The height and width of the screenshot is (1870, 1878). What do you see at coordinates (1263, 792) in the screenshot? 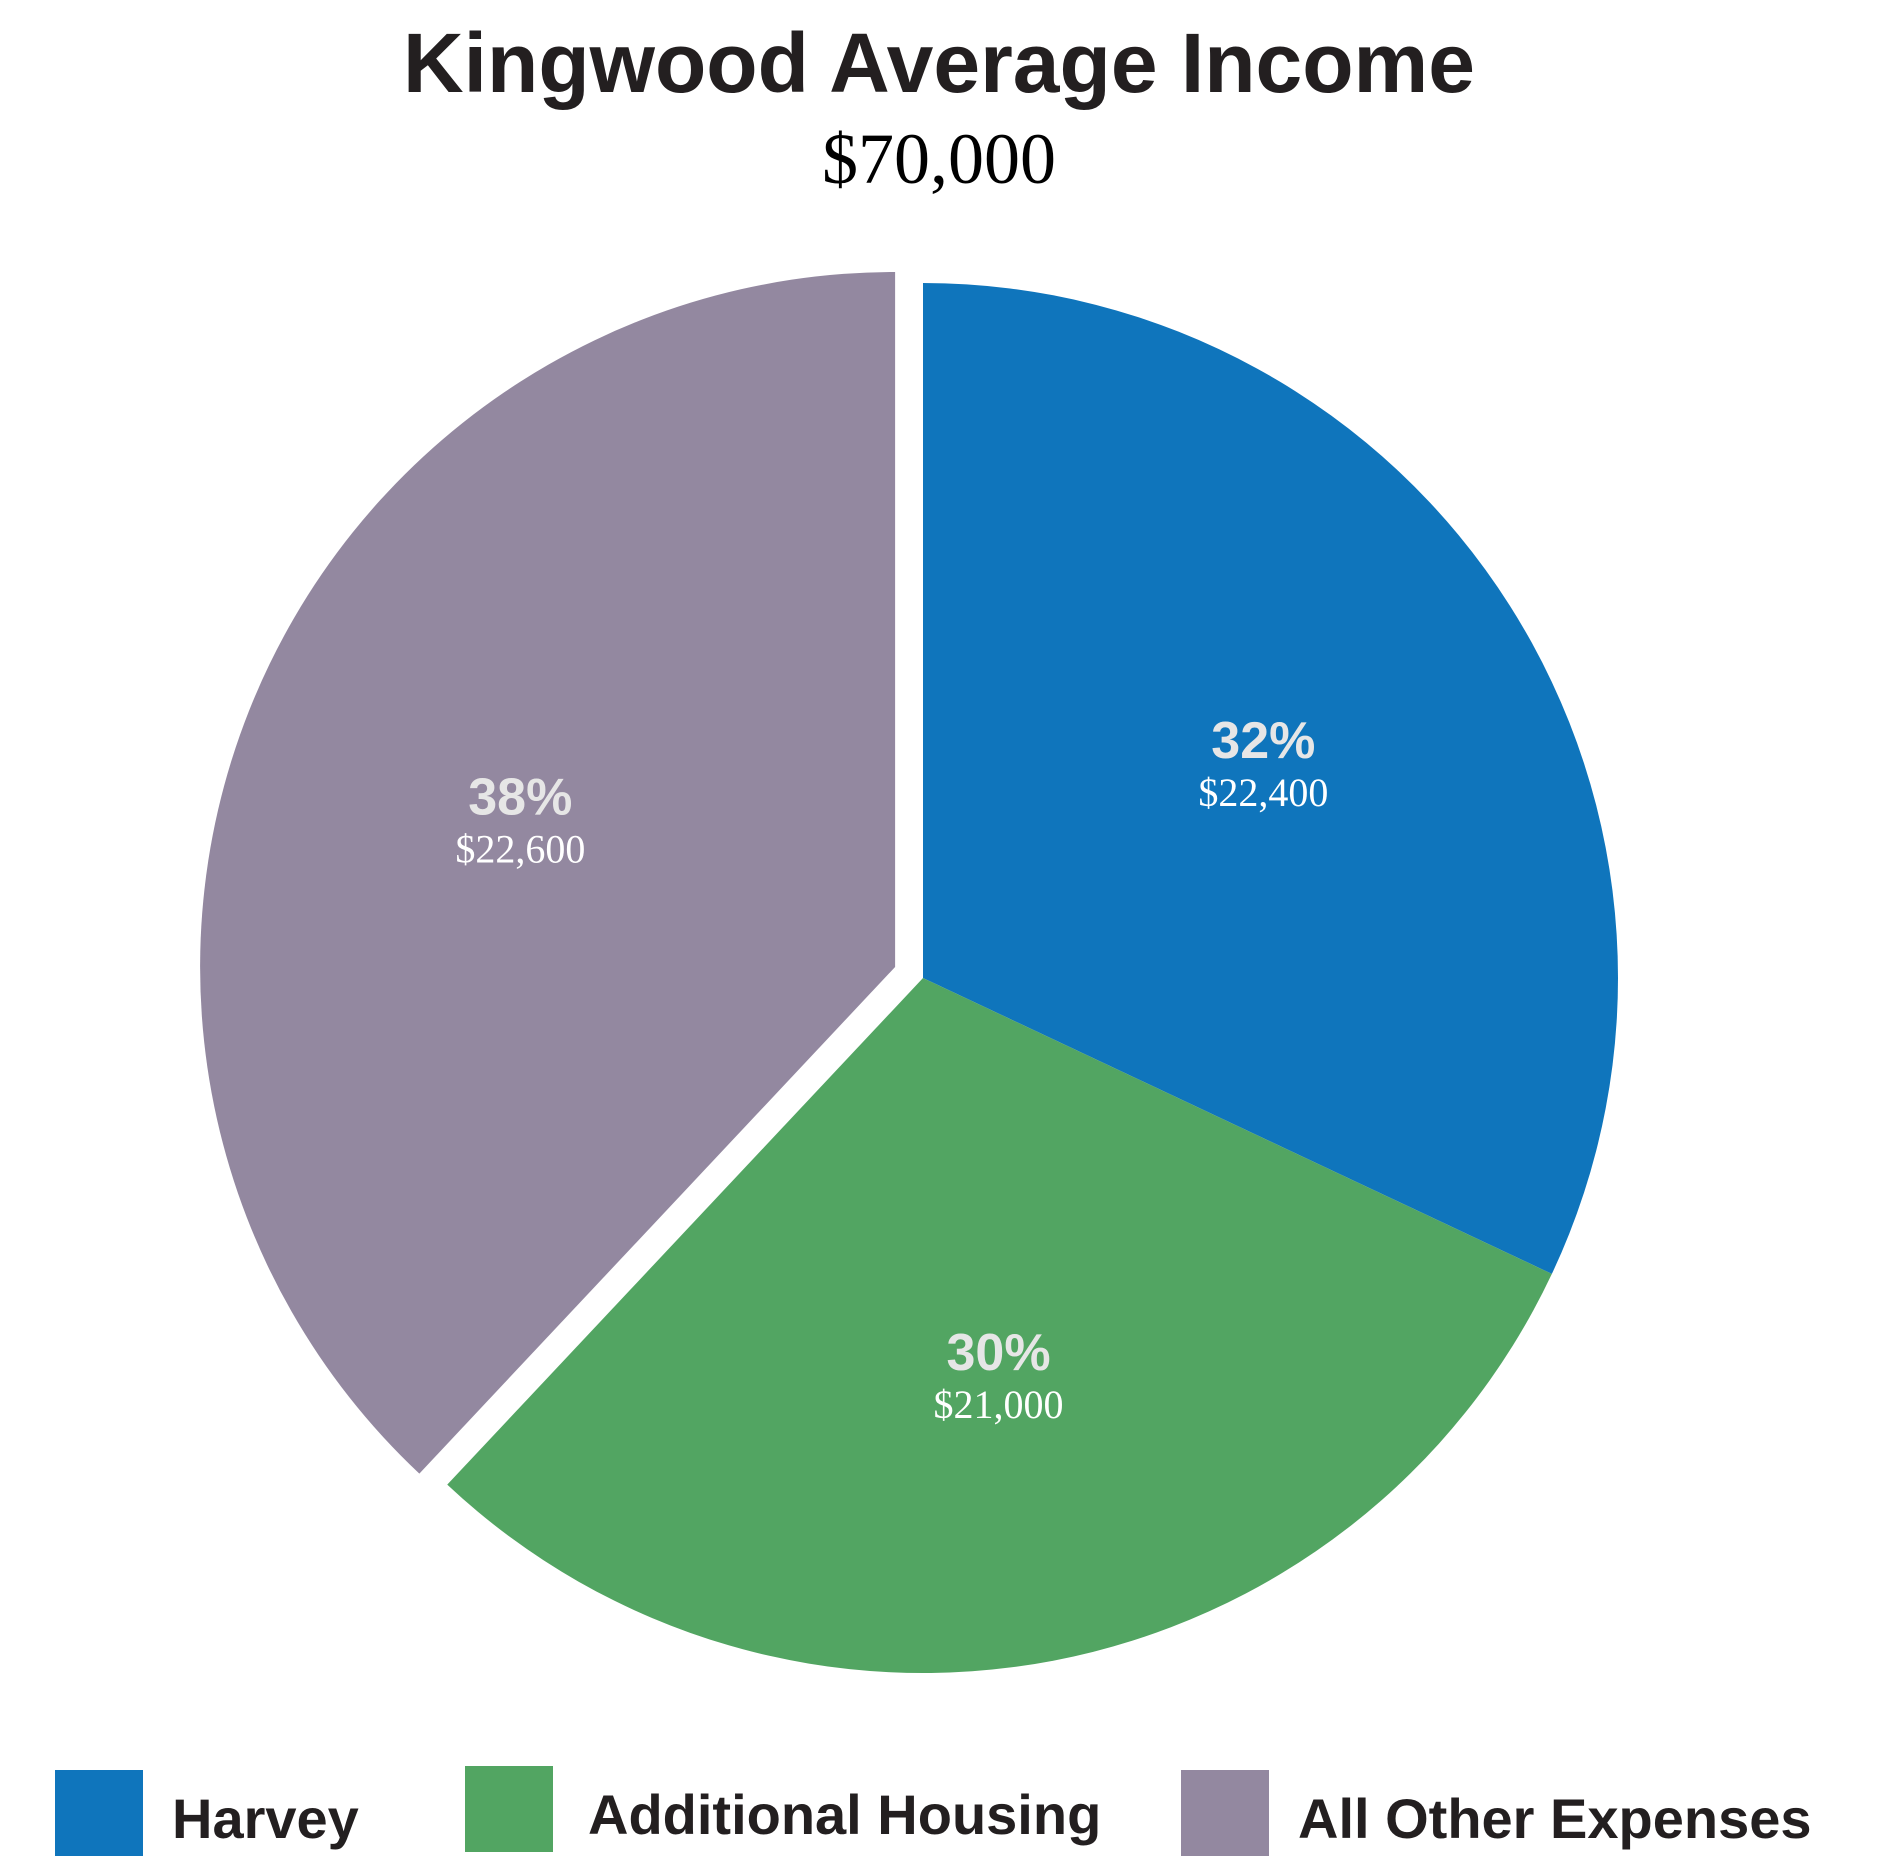
I see `slice-amount-label-harvey: $22,400` at bounding box center [1263, 792].